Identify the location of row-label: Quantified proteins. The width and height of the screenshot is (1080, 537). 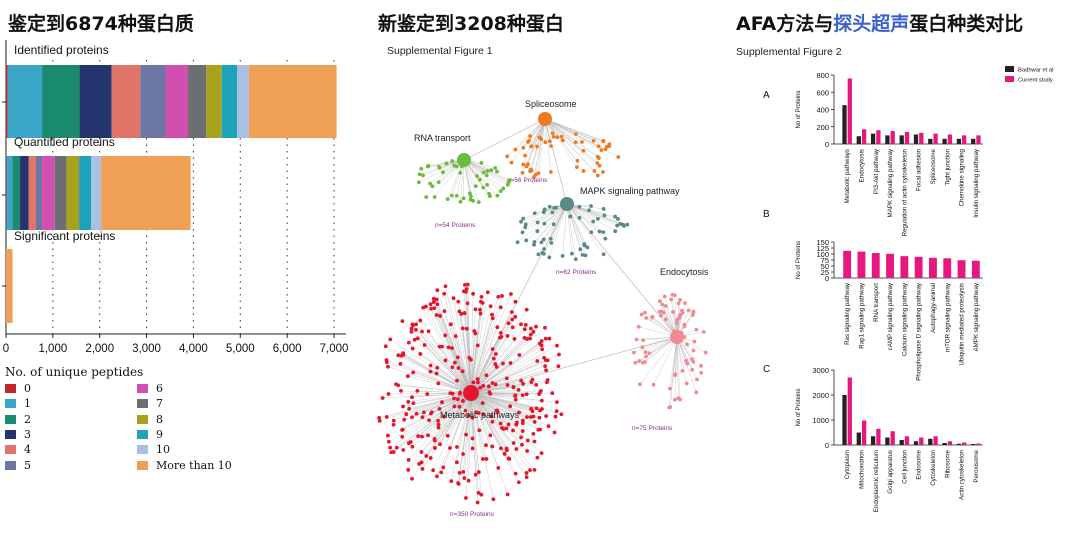
(64, 142).